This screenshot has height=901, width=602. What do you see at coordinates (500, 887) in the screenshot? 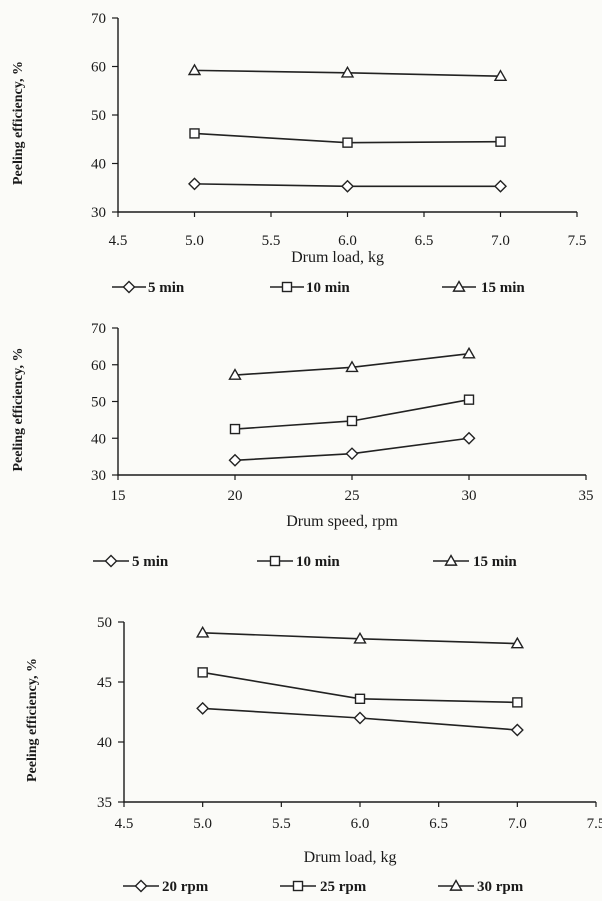
I see `legend-label: 30 rpm` at bounding box center [500, 887].